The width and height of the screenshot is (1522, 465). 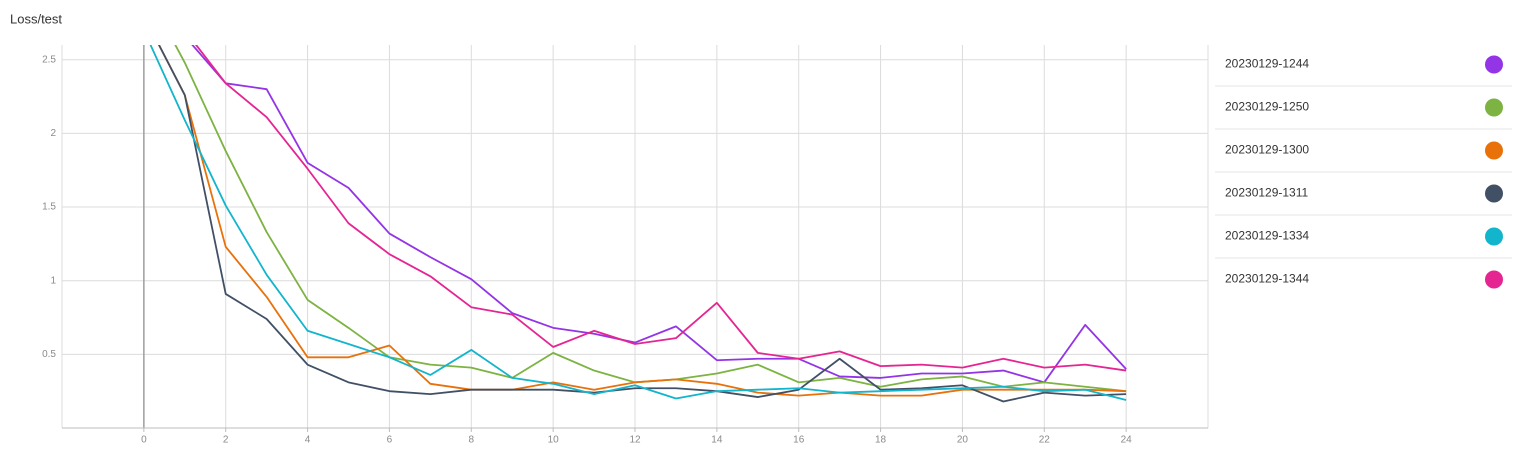 What do you see at coordinates (1267, 150) in the screenshot?
I see `legend-label: 20230129-1300` at bounding box center [1267, 150].